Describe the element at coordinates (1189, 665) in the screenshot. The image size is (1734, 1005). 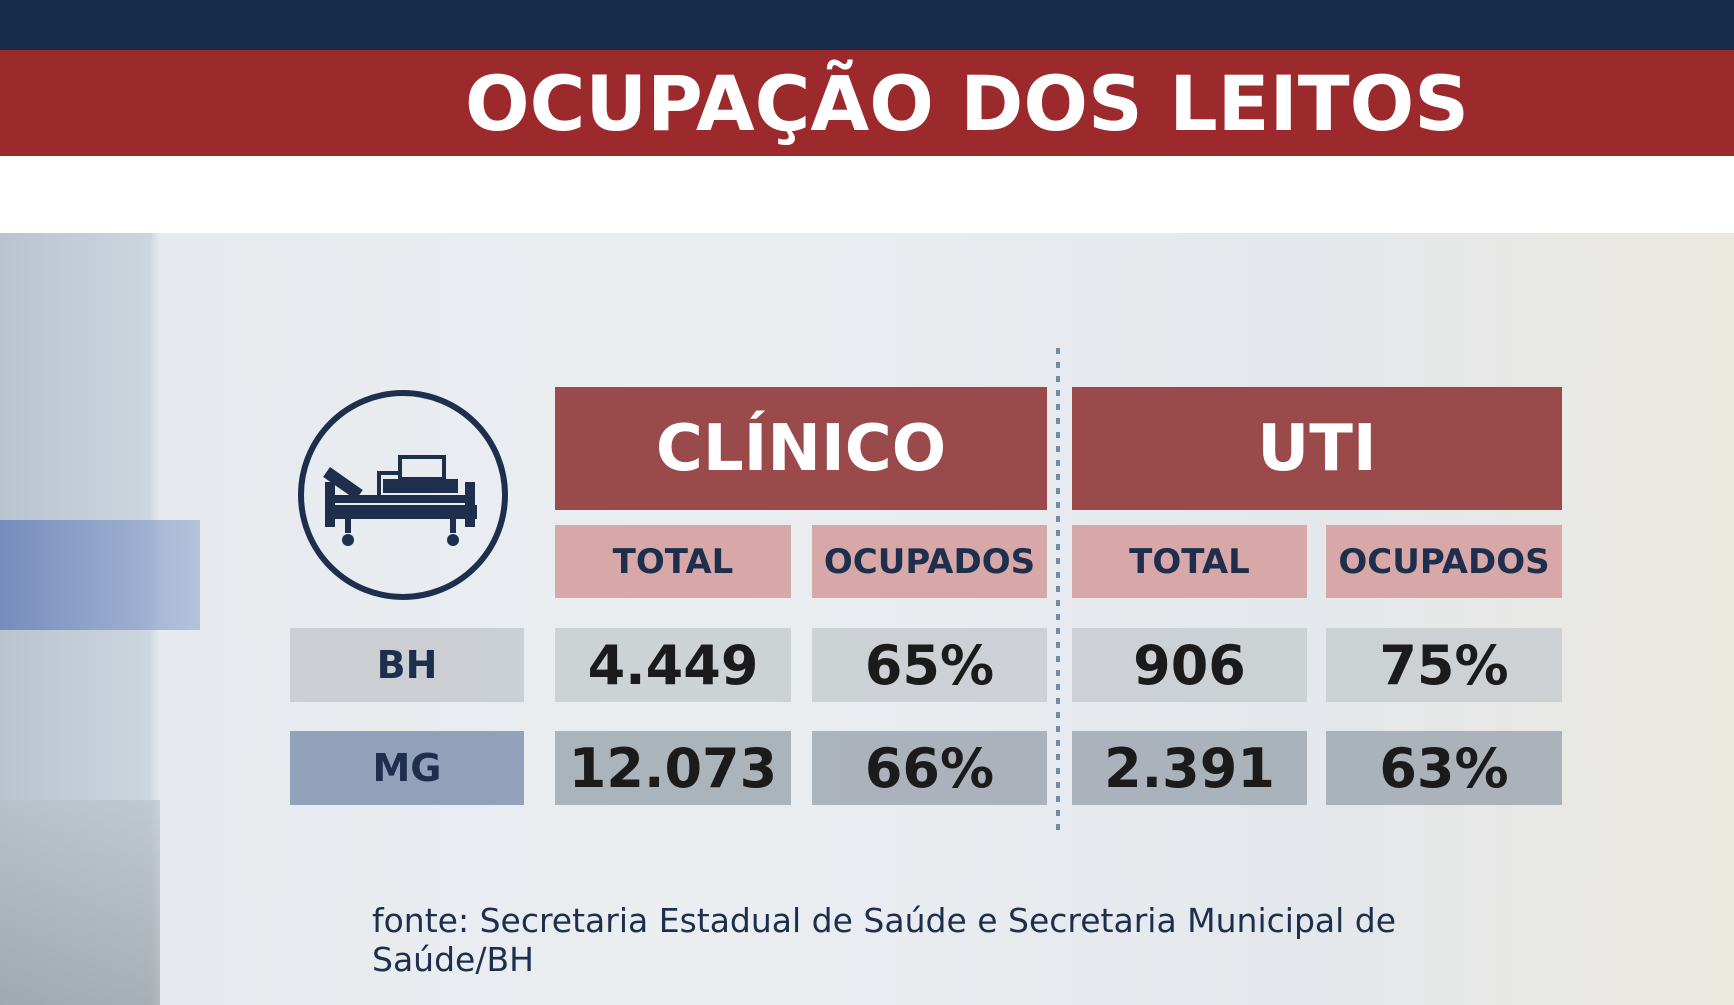
I see `cell: 906` at that location.